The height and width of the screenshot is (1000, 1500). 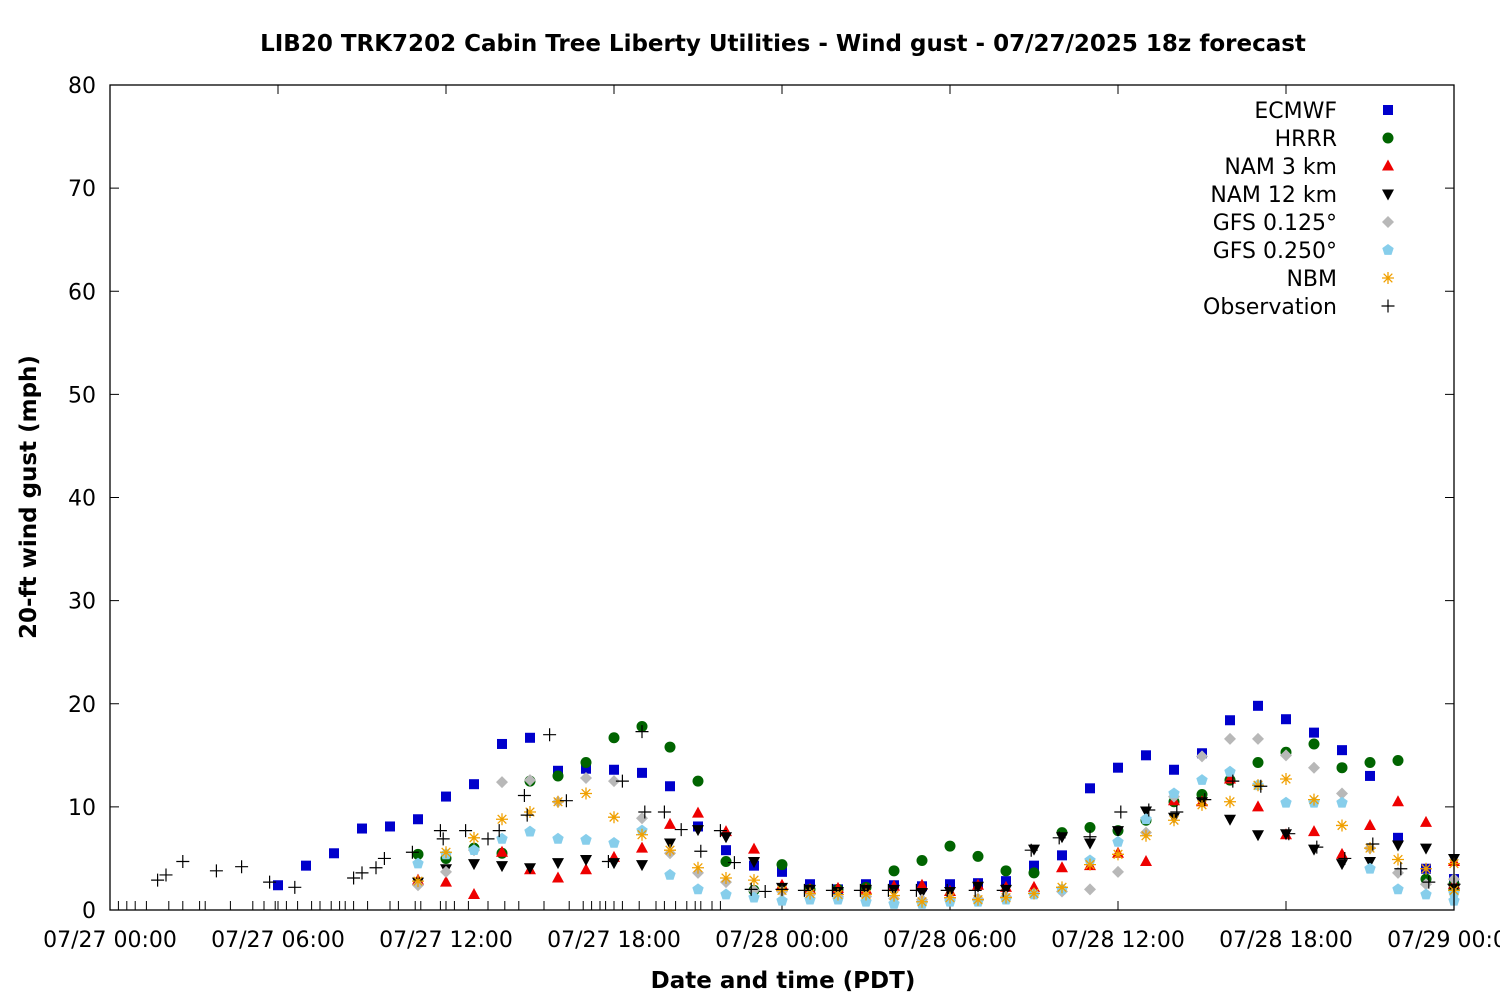 I want to click on x-tick-label: 07/28 06:00, so click(x=950, y=940).